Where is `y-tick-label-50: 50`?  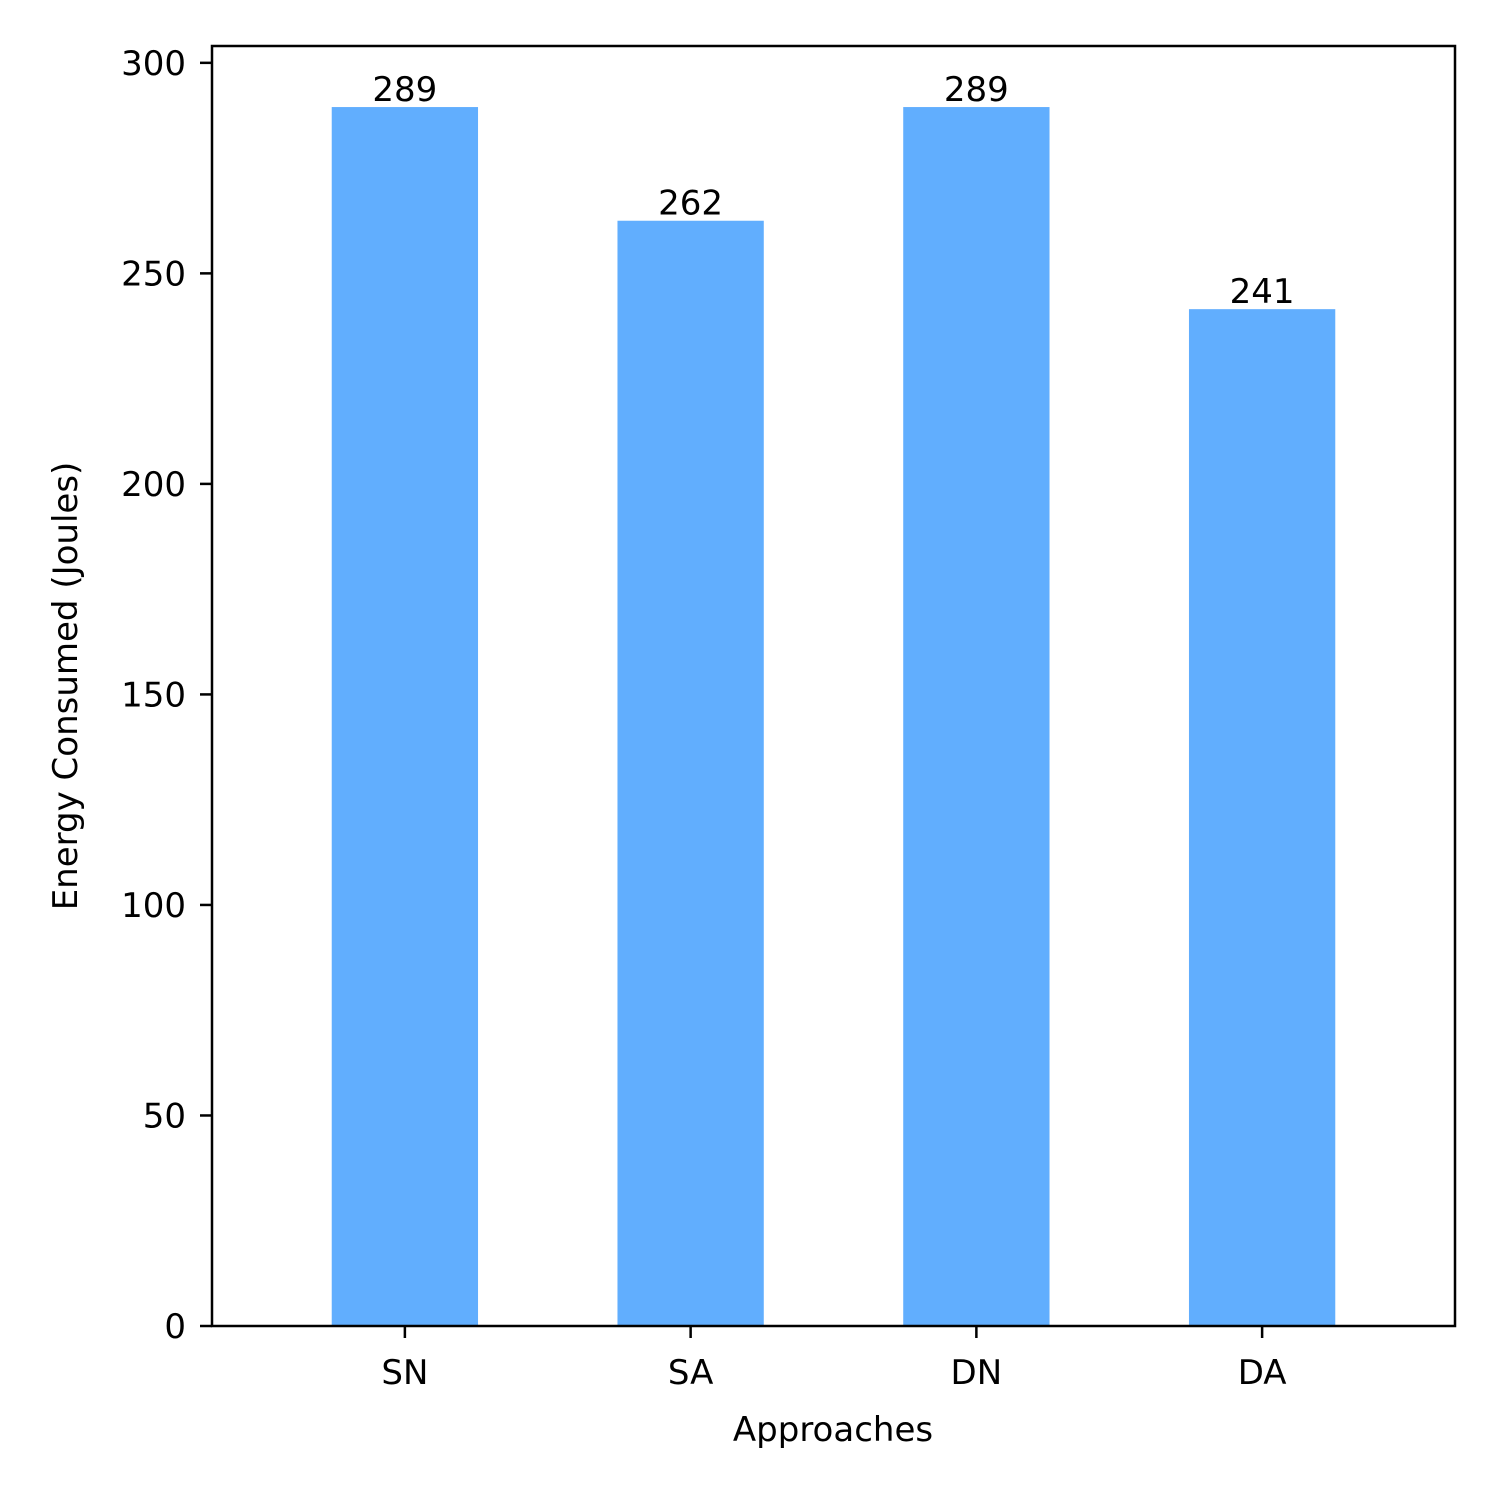 y-tick-label-50: 50 is located at coordinates (164, 1116).